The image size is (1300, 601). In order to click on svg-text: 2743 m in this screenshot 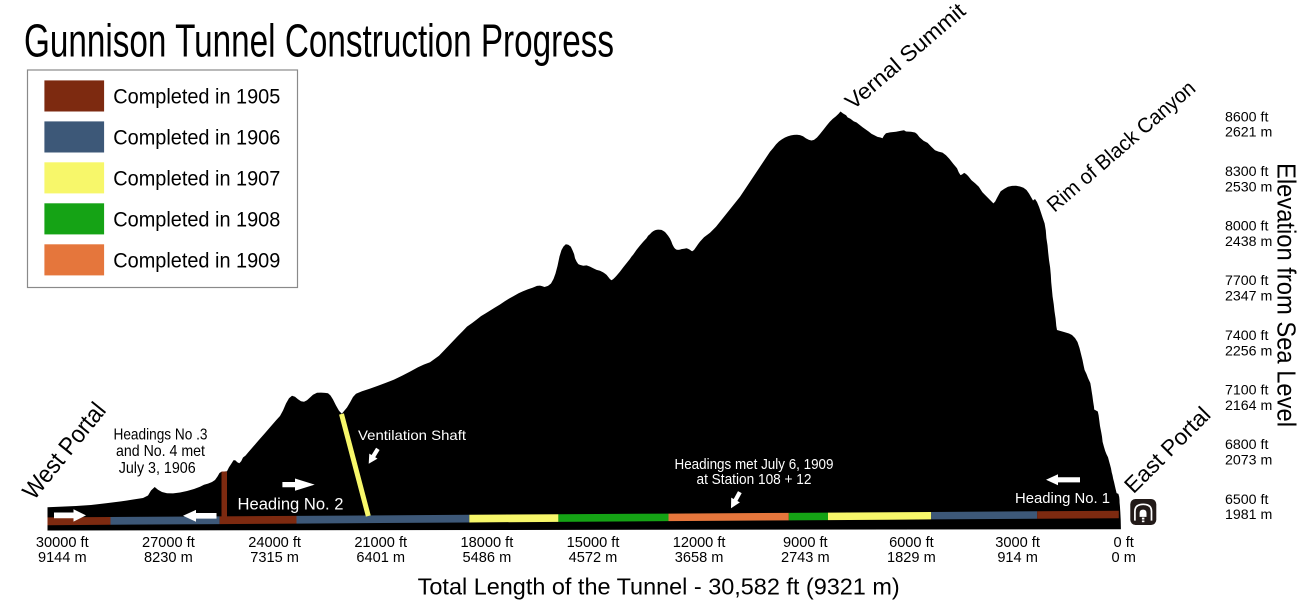, I will do `click(805, 558)`.